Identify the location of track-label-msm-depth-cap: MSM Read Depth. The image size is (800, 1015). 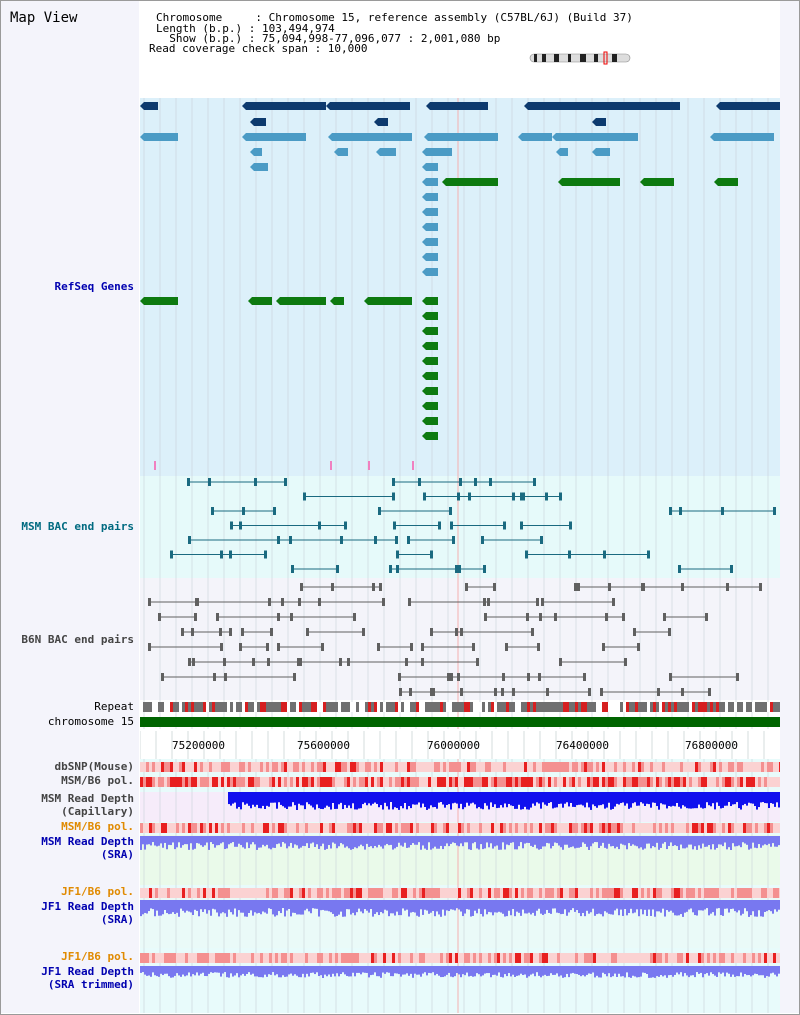
(87, 798).